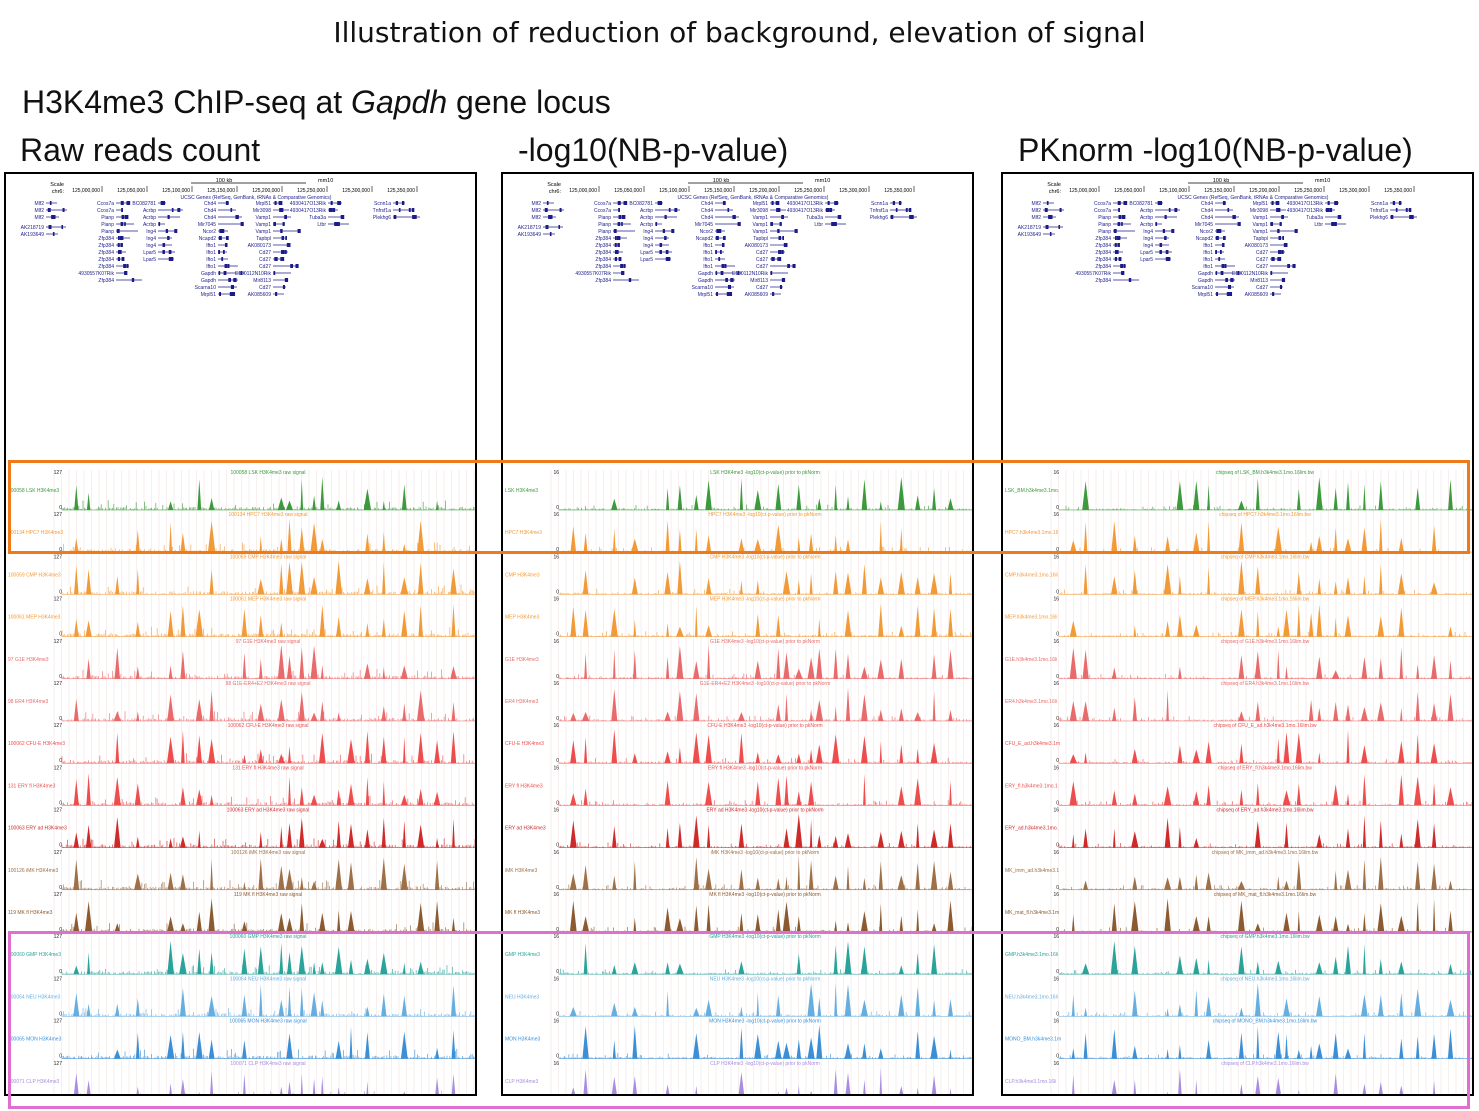 The width and height of the screenshot is (1479, 1111). What do you see at coordinates (523, 1040) in the screenshot?
I see `track-side-label: MON H3K4me3` at bounding box center [523, 1040].